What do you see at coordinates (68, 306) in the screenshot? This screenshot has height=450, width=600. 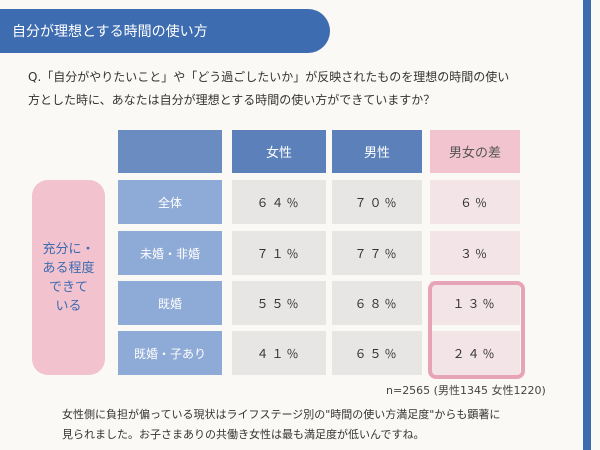 I see `side-label-line: いる` at bounding box center [68, 306].